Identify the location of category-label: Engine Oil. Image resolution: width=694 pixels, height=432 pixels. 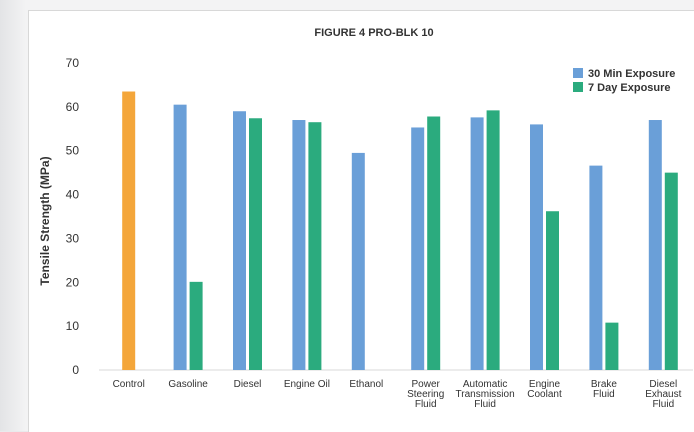
(307, 384).